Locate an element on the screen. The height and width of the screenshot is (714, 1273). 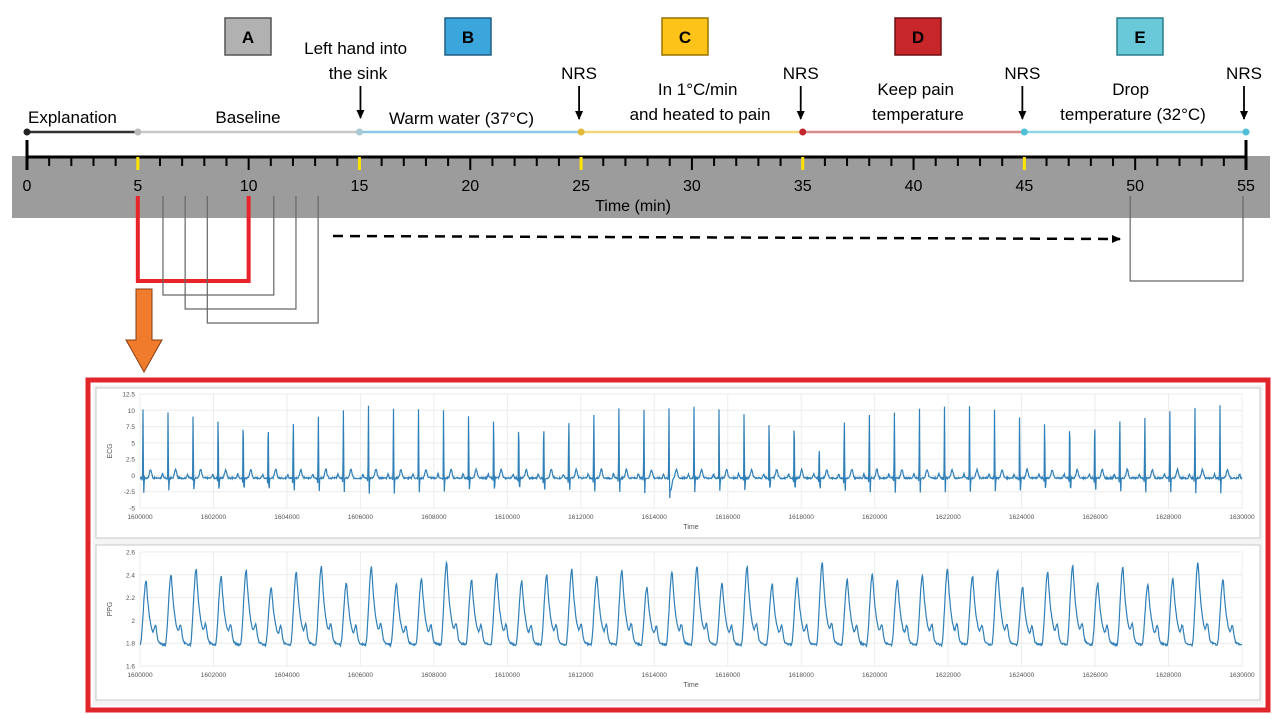
y-tick-label: 2.4 is located at coordinates (130, 575).